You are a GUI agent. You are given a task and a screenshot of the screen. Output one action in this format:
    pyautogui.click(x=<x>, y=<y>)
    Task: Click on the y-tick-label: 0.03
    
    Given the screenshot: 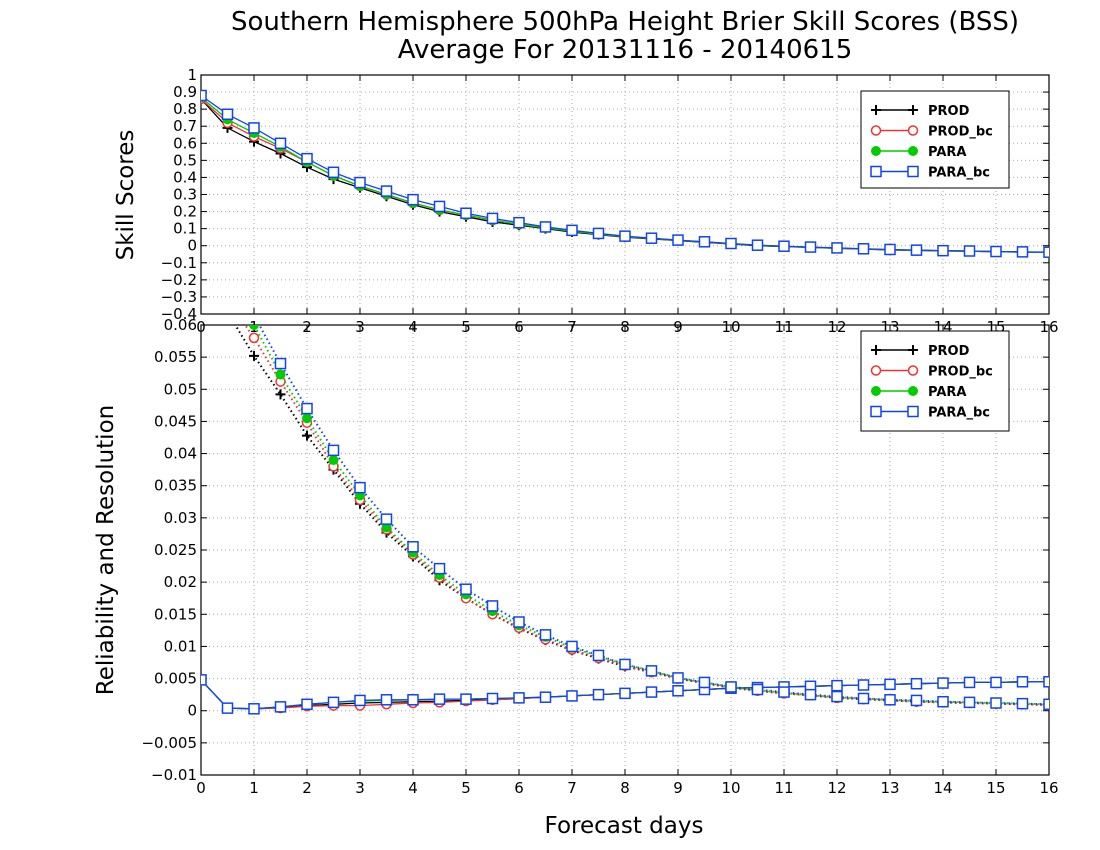 What is the action you would take?
    pyautogui.click(x=180, y=518)
    